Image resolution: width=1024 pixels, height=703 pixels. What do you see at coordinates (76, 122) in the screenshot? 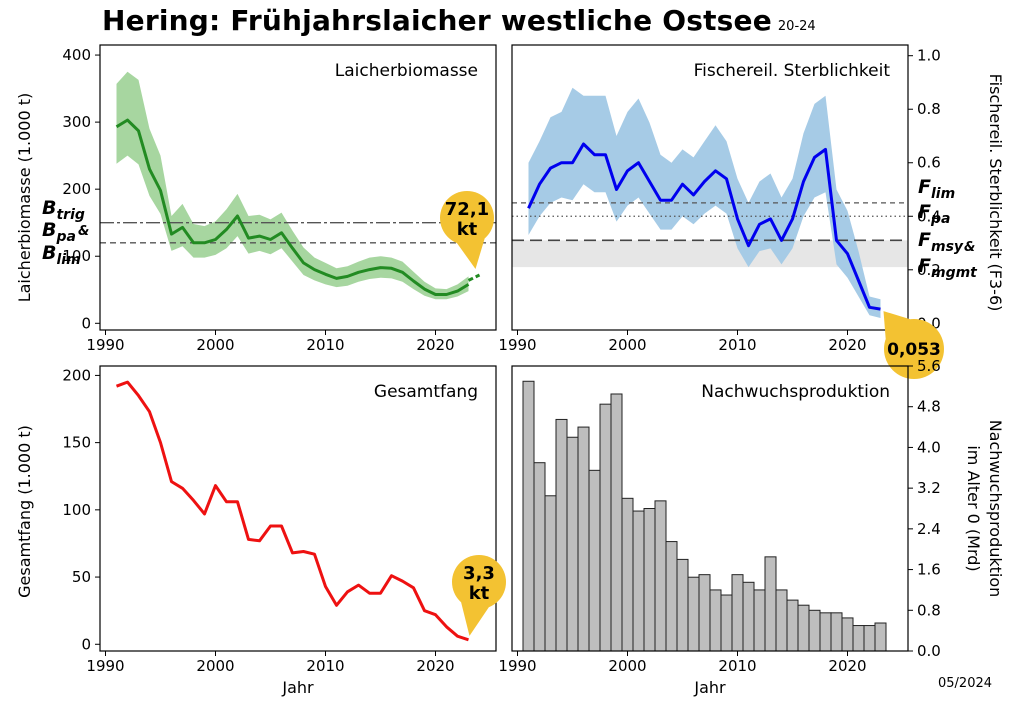
I see `ssb-ytick-label: 300` at bounding box center [76, 122].